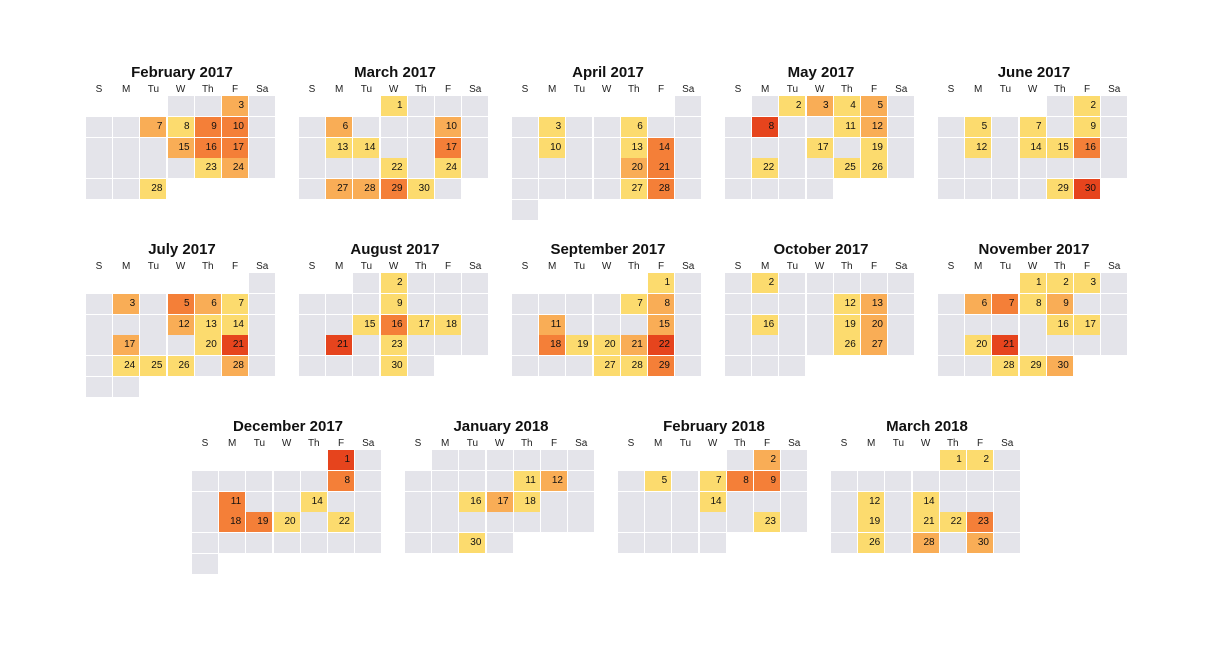  I want to click on day-cell-active: 3, so click(235, 106).